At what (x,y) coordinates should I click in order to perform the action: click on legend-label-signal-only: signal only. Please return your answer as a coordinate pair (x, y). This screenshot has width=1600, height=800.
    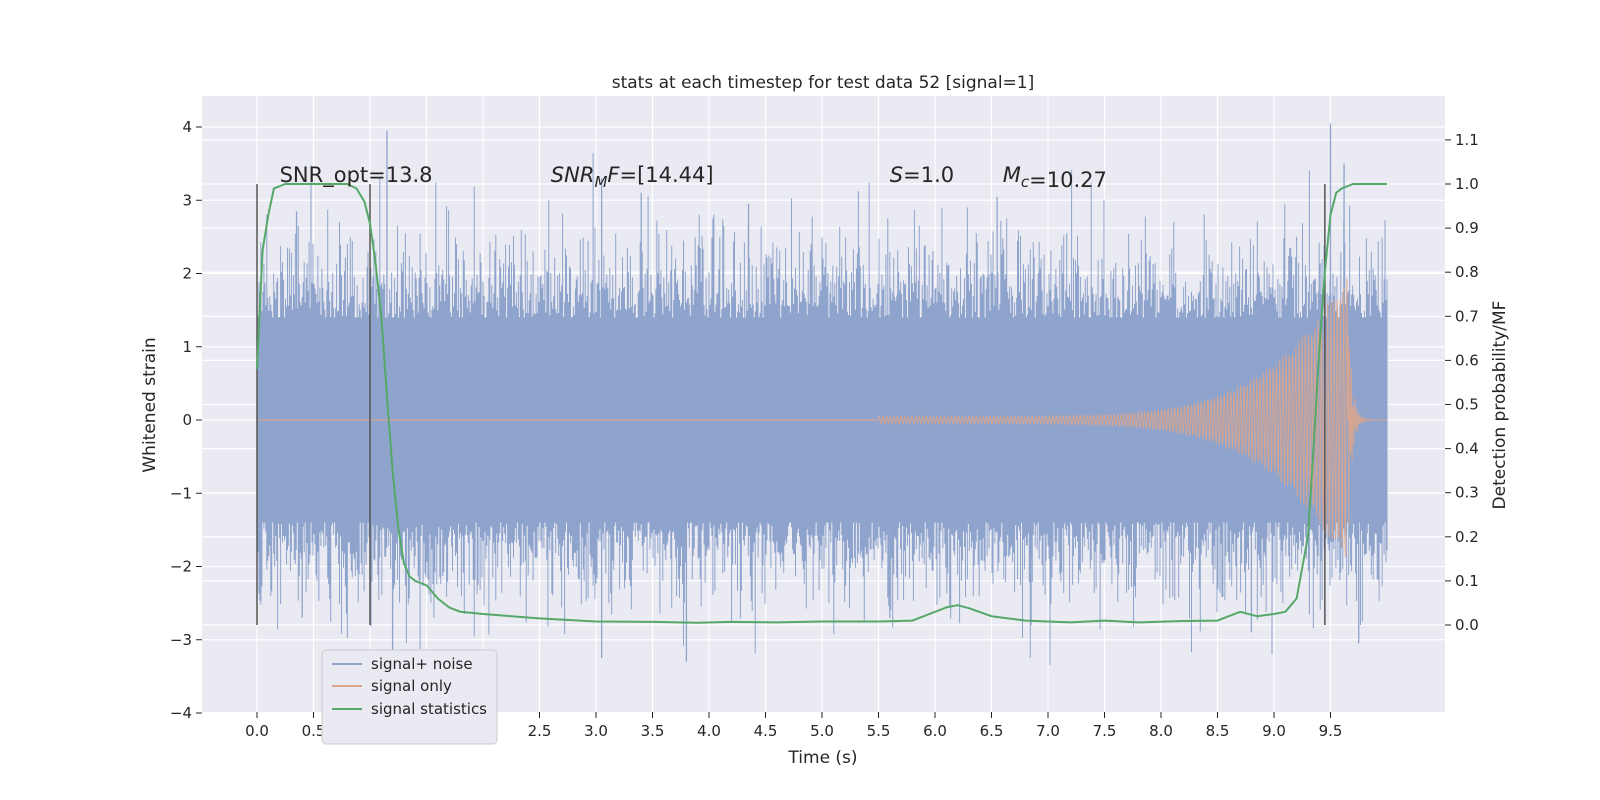
    Looking at the image, I should click on (411, 686).